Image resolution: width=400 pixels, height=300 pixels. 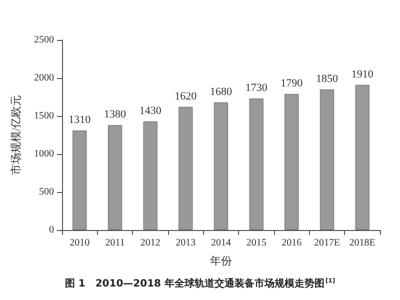 What do you see at coordinates (51, 230) in the screenshot?
I see `y-tick-label: 0` at bounding box center [51, 230].